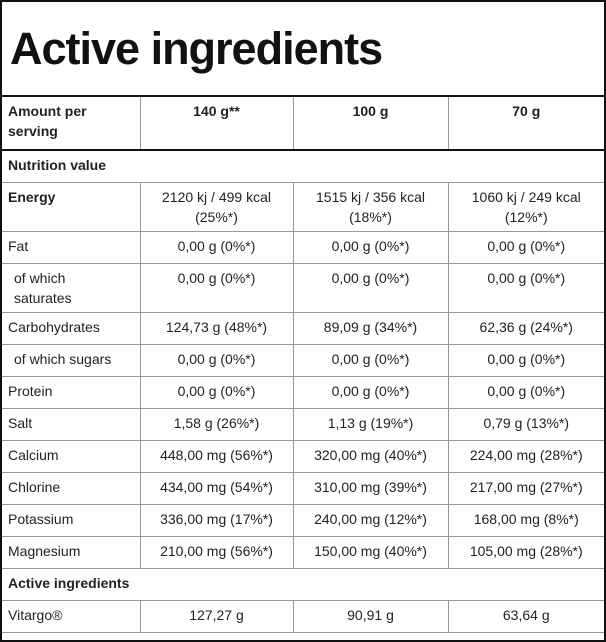 The height and width of the screenshot is (642, 606). Describe the element at coordinates (370, 552) in the screenshot. I see `cell: 150,00 mg (40%*)` at that location.